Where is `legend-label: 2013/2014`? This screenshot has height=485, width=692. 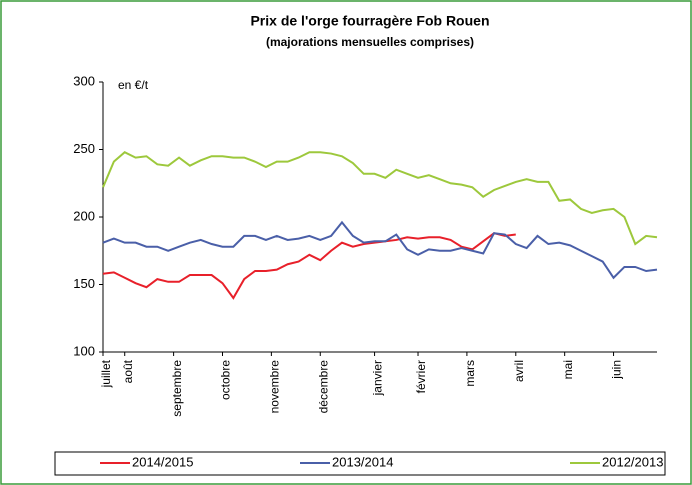
legend-label: 2013/2014 is located at coordinates (362, 461).